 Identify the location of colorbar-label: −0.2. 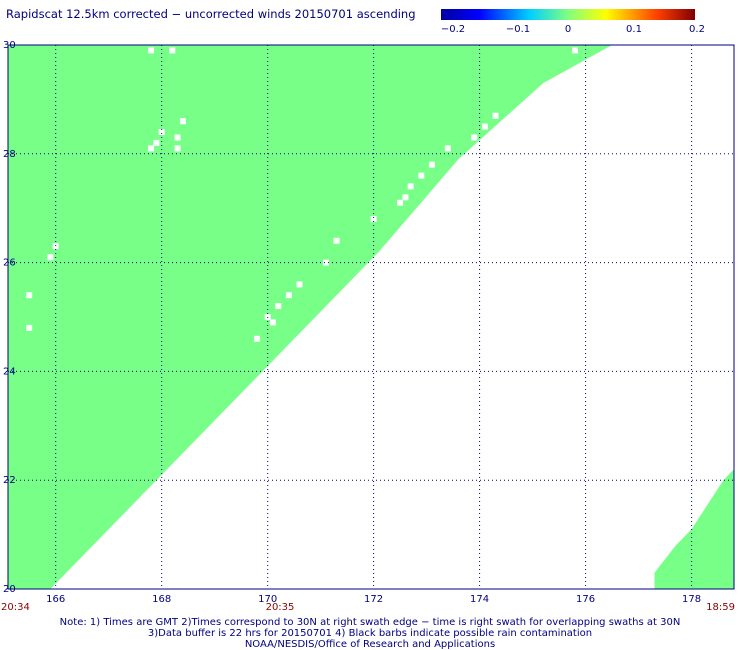
(453, 29).